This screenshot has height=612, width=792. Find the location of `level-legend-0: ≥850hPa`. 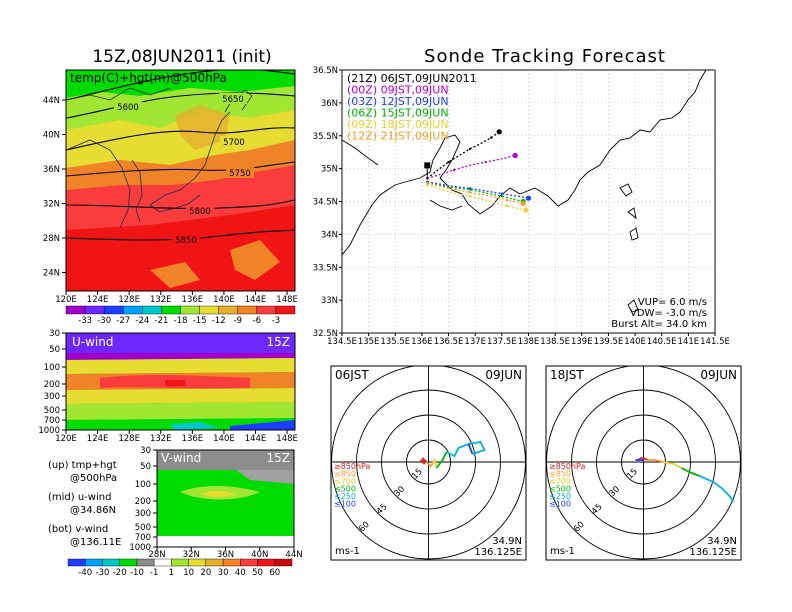

level-legend-0: ≥850hPa is located at coordinates (352, 466).